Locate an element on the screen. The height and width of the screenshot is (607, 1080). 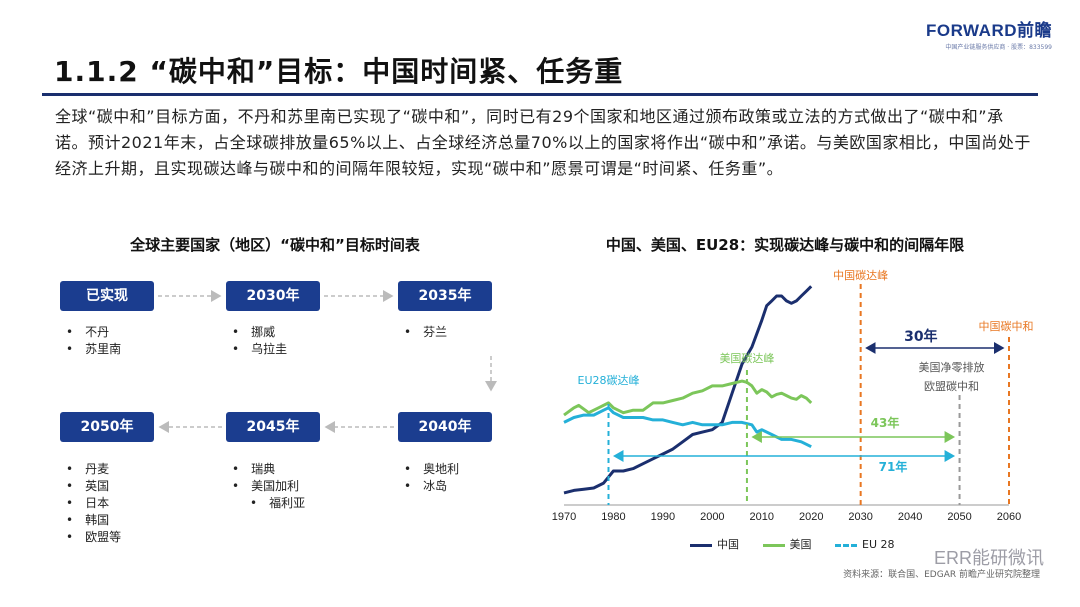
chart-title: 中国、美国、EU28：实现碳达峰与碳中和的间隔年限 is located at coordinates (785, 245).